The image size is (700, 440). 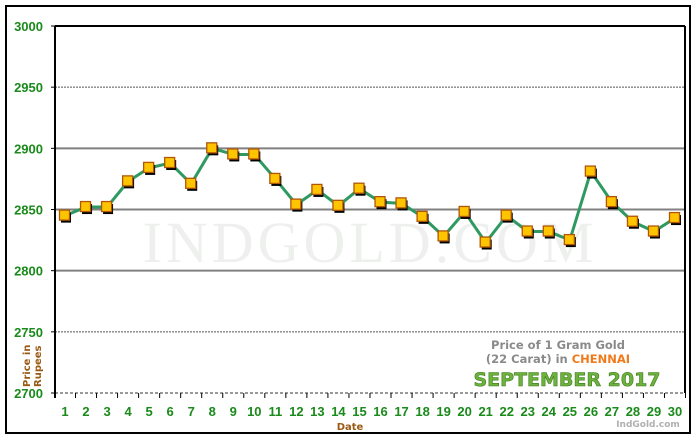 What do you see at coordinates (28, 332) in the screenshot?
I see `y-tick-label: 2750` at bounding box center [28, 332].